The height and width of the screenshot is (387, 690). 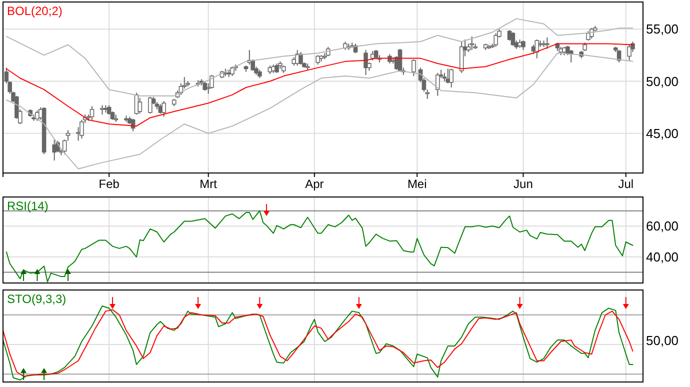 I want to click on chart-title: BOL(20;2), so click(x=34, y=11).